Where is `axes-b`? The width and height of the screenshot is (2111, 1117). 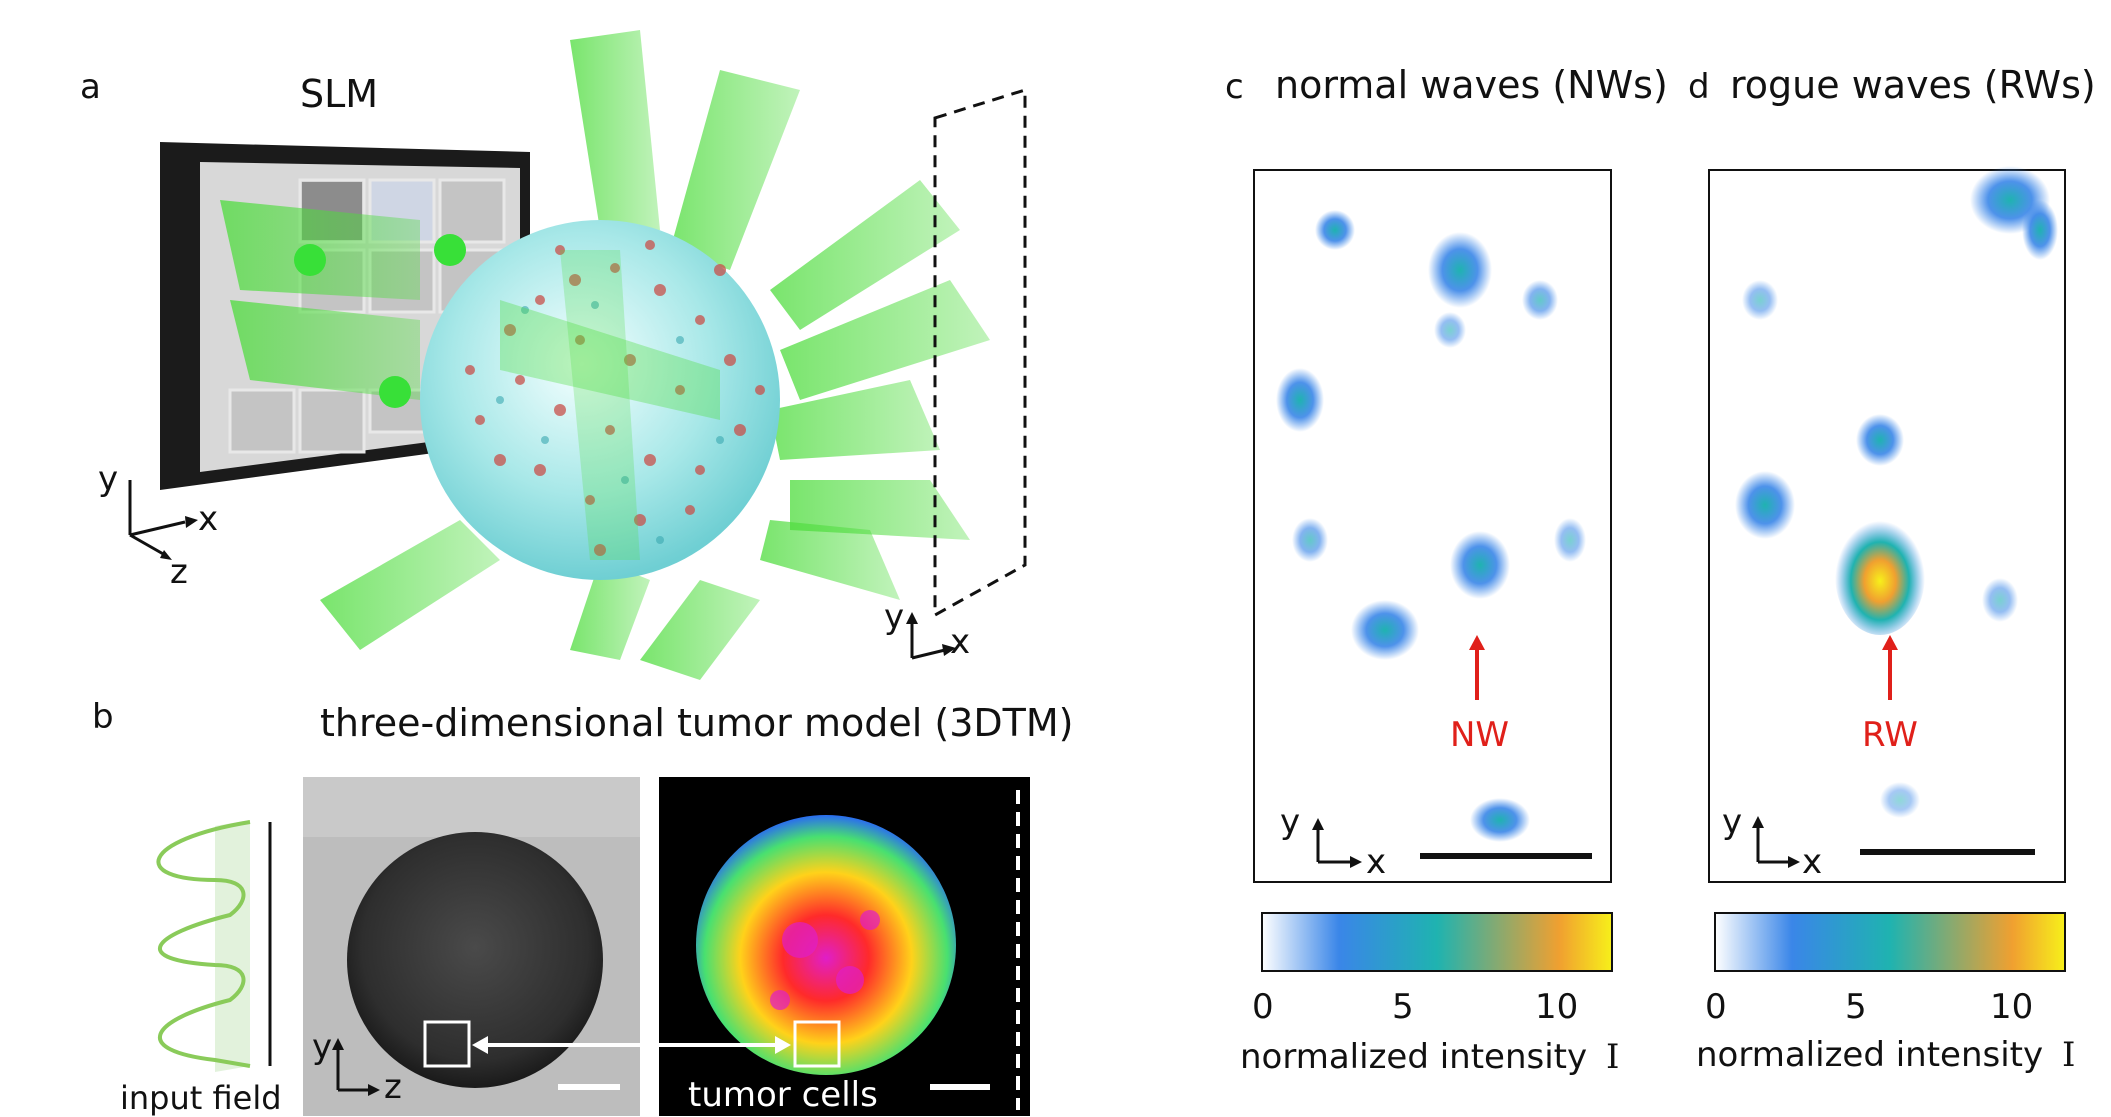
axes-b is located at coordinates (356, 1067).